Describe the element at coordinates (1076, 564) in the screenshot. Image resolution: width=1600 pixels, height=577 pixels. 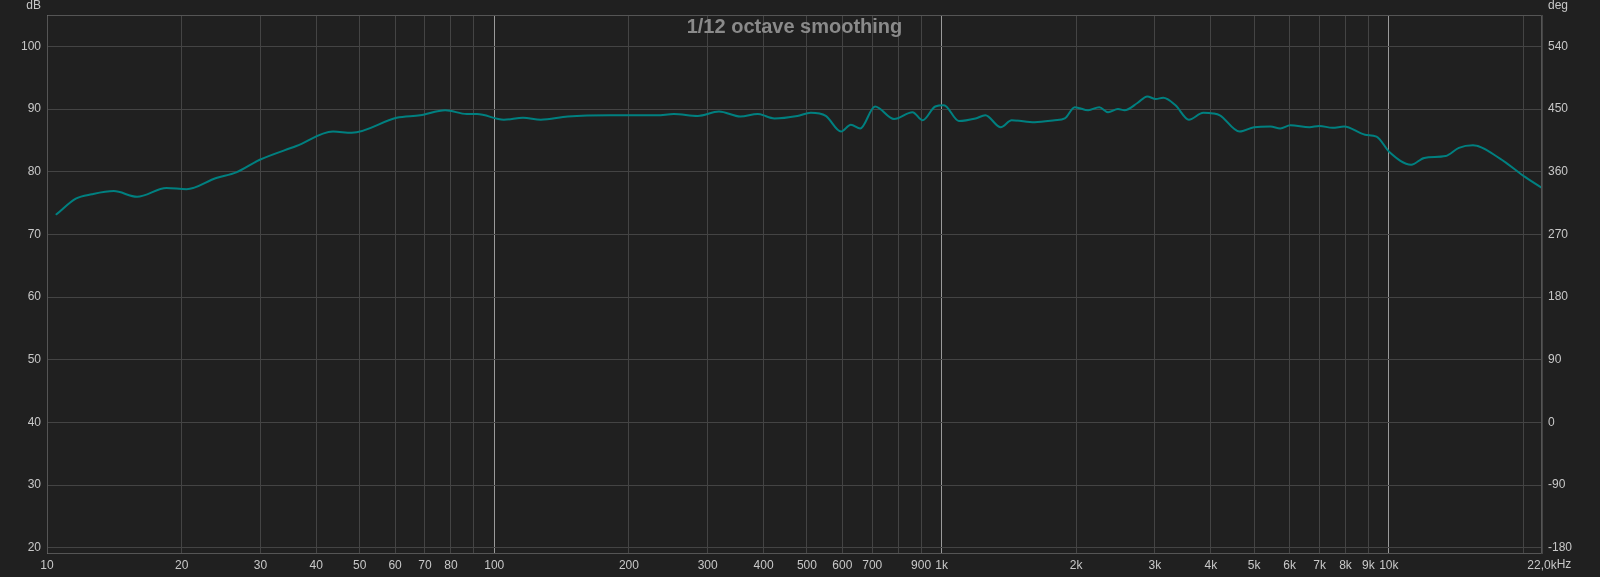
I see `x-tick-label: 2k` at that location.